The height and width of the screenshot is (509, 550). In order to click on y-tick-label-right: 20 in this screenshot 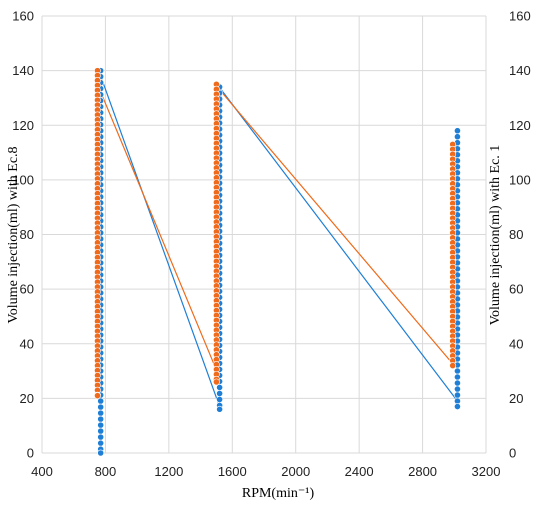, I will do `click(516, 398)`.